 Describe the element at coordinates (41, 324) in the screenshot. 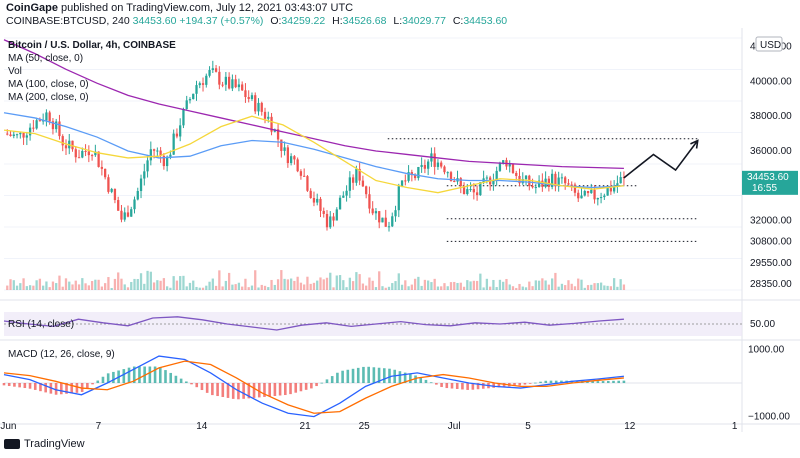

I see `legend-rsi: RSI (14, close)` at that location.